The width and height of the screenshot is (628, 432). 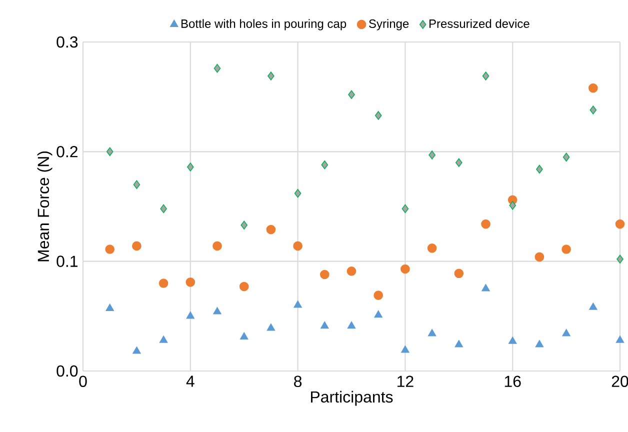 I want to click on legend-label: Bottle with holes in pouring cap, so click(x=263, y=24).